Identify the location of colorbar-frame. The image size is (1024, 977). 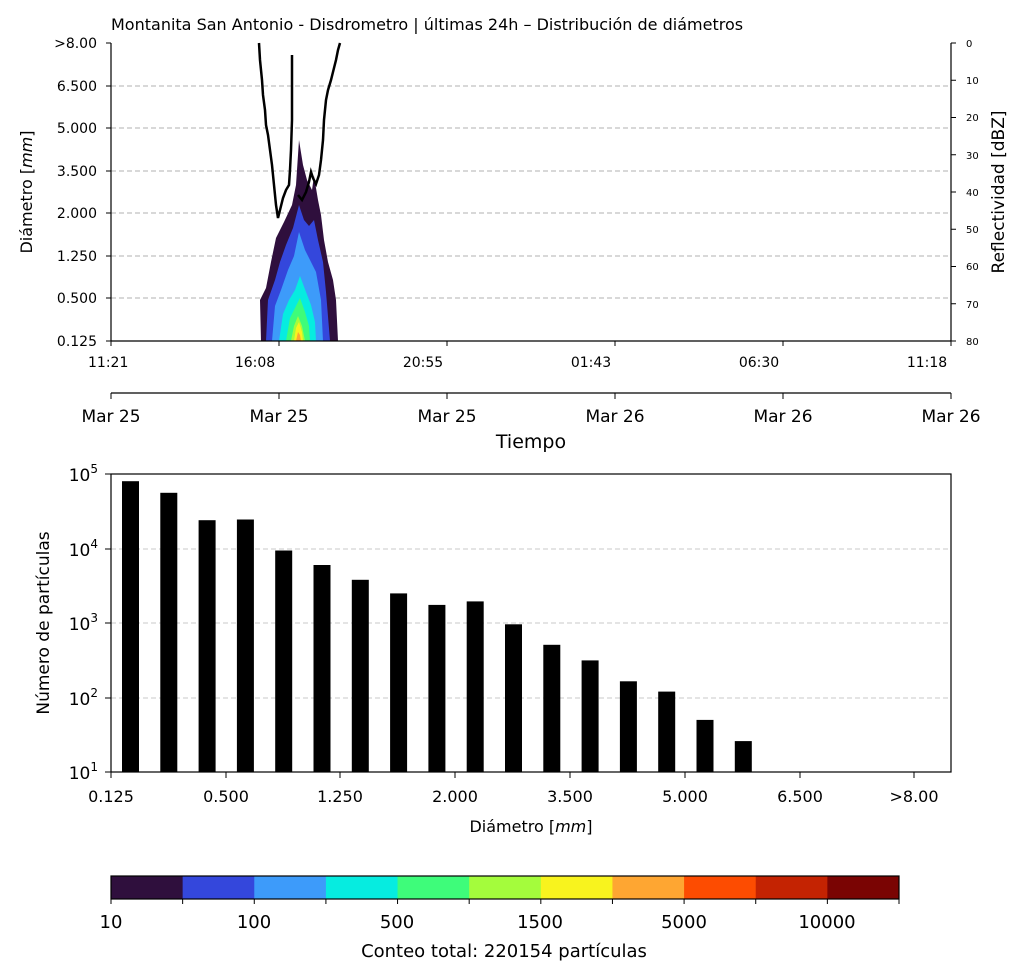
(505, 887).